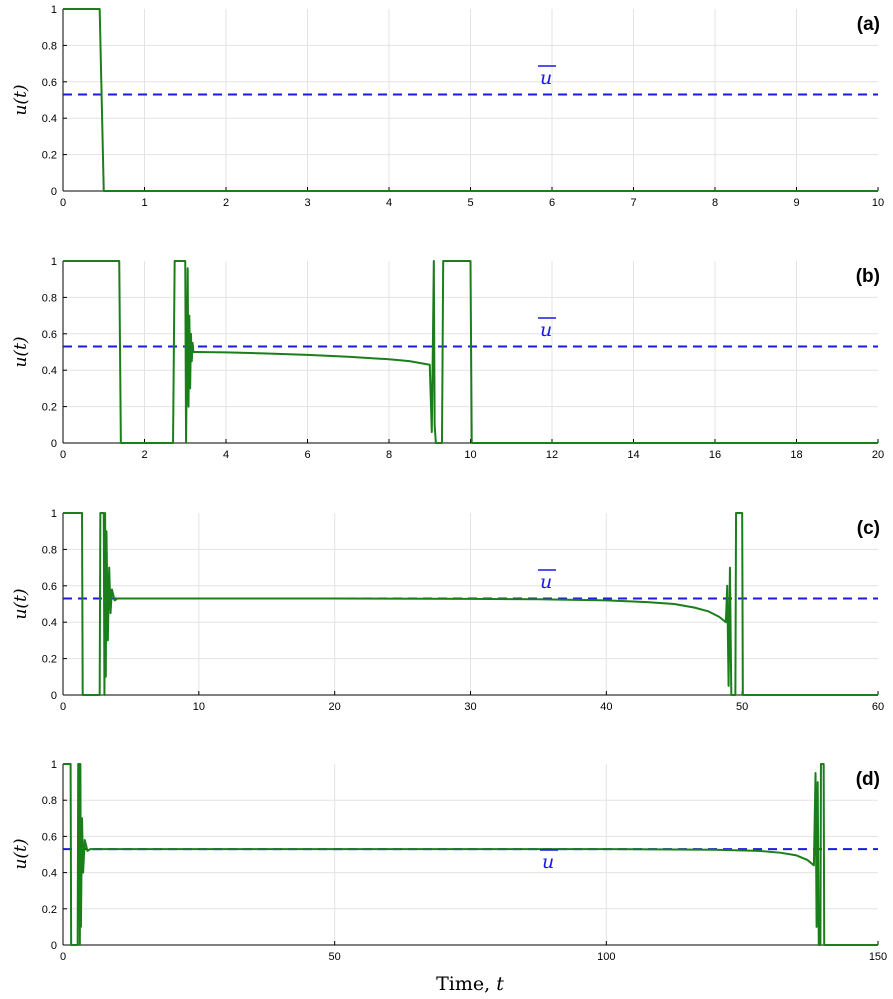 This screenshot has height=999, width=893. Describe the element at coordinates (878, 707) in the screenshot. I see `x-tick-label: 60` at that location.